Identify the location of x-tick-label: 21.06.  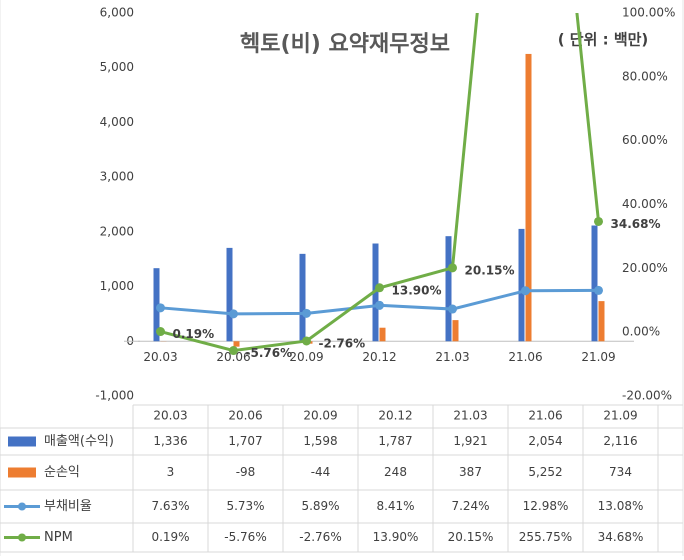
(525, 357).